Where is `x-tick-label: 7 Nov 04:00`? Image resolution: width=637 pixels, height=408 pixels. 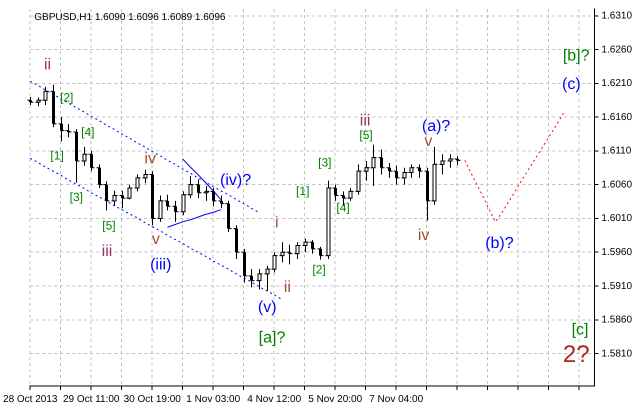 x-tick-label: 7 Nov 04:00 is located at coordinates (396, 399).